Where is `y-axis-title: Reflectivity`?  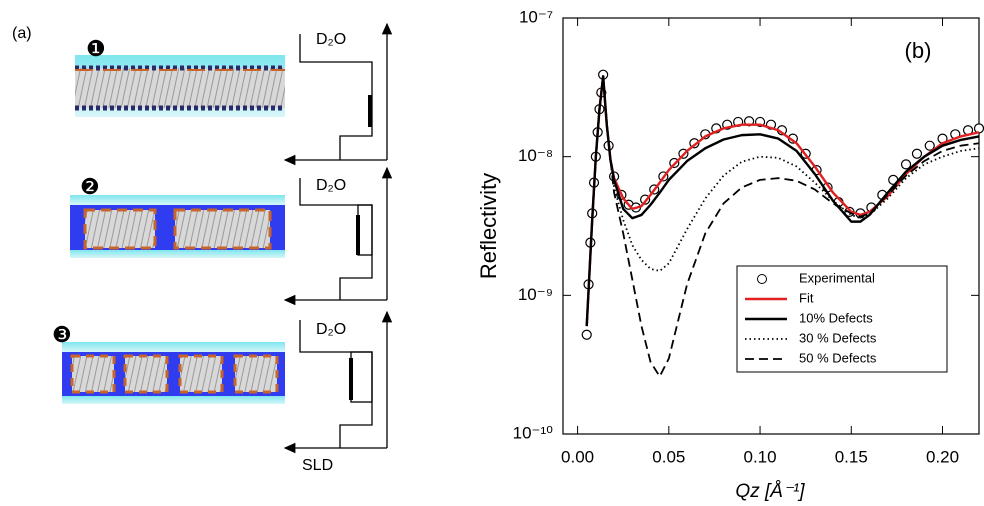
y-axis-title: Reflectivity is located at coordinates (488, 226).